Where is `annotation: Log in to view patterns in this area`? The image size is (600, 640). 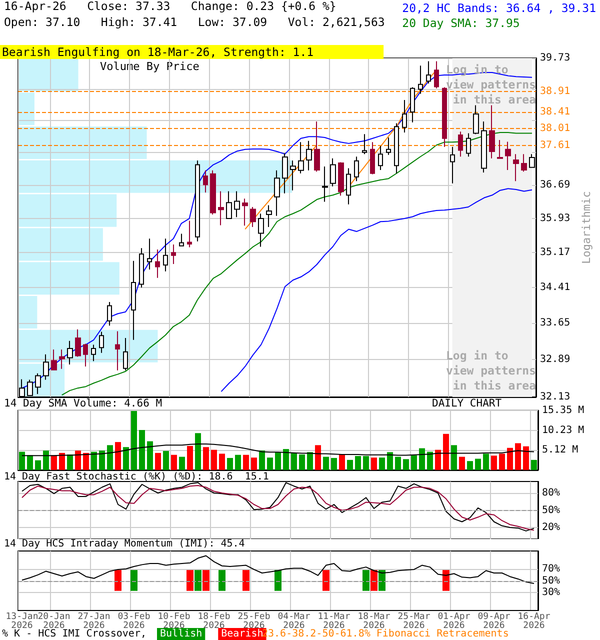 annotation: Log in to view patterns in this area is located at coordinates (491, 370).